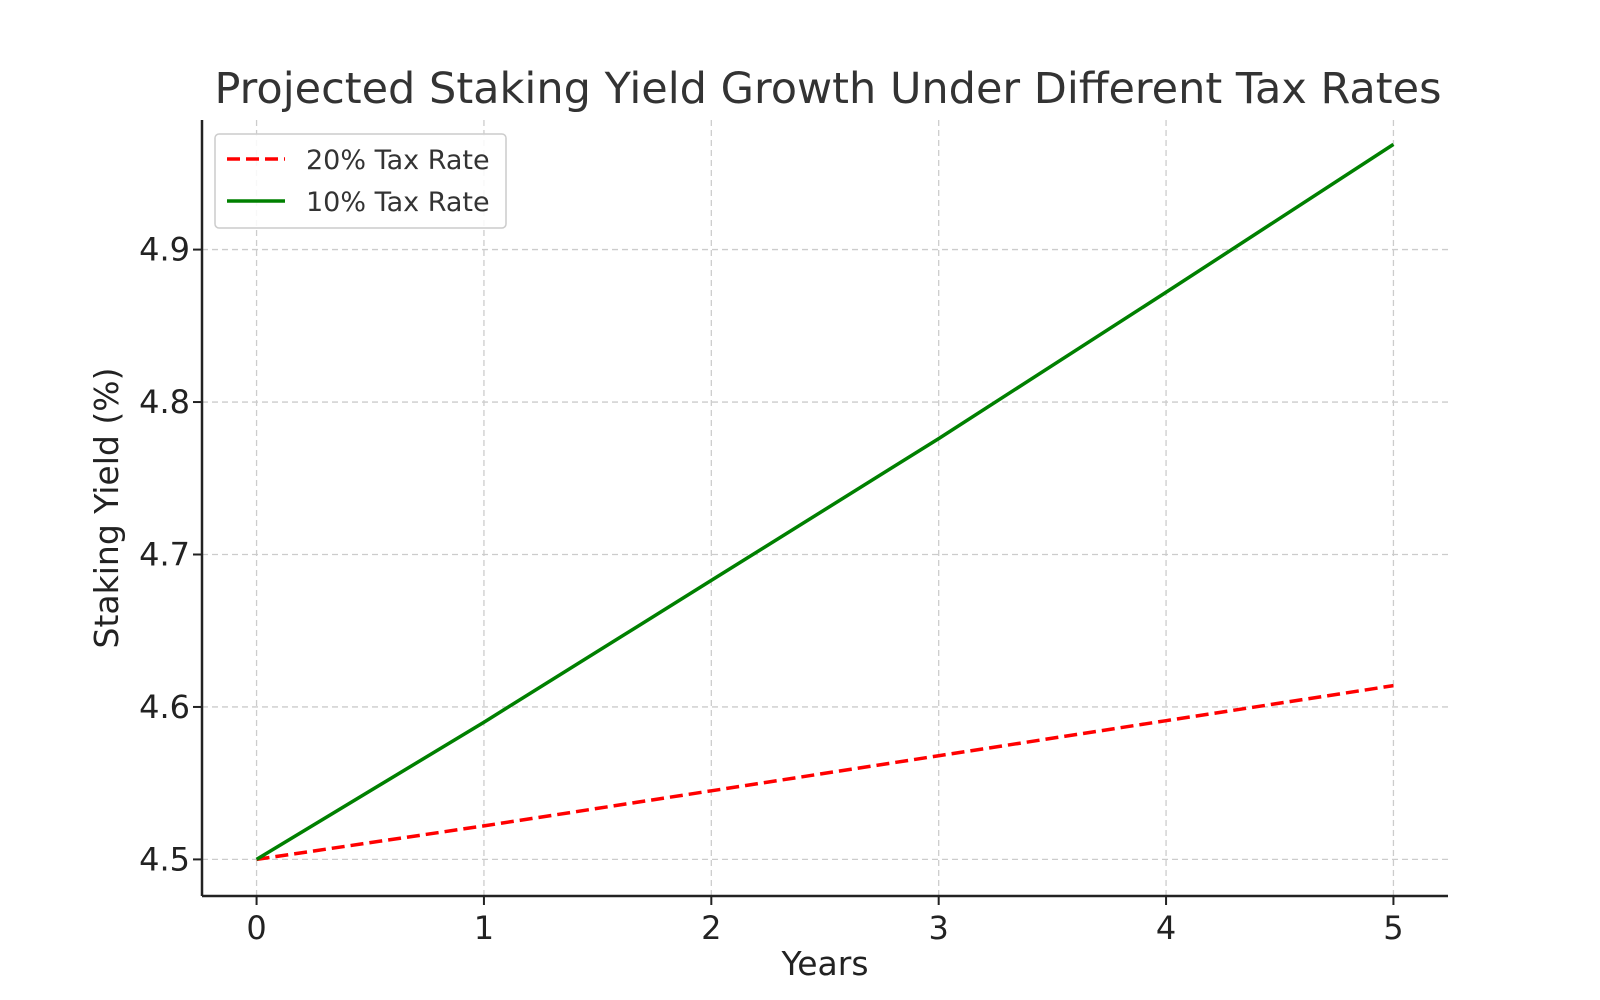  Describe the element at coordinates (106, 508) in the screenshot. I see `y-axis-label: Staking Yield (%)` at that location.